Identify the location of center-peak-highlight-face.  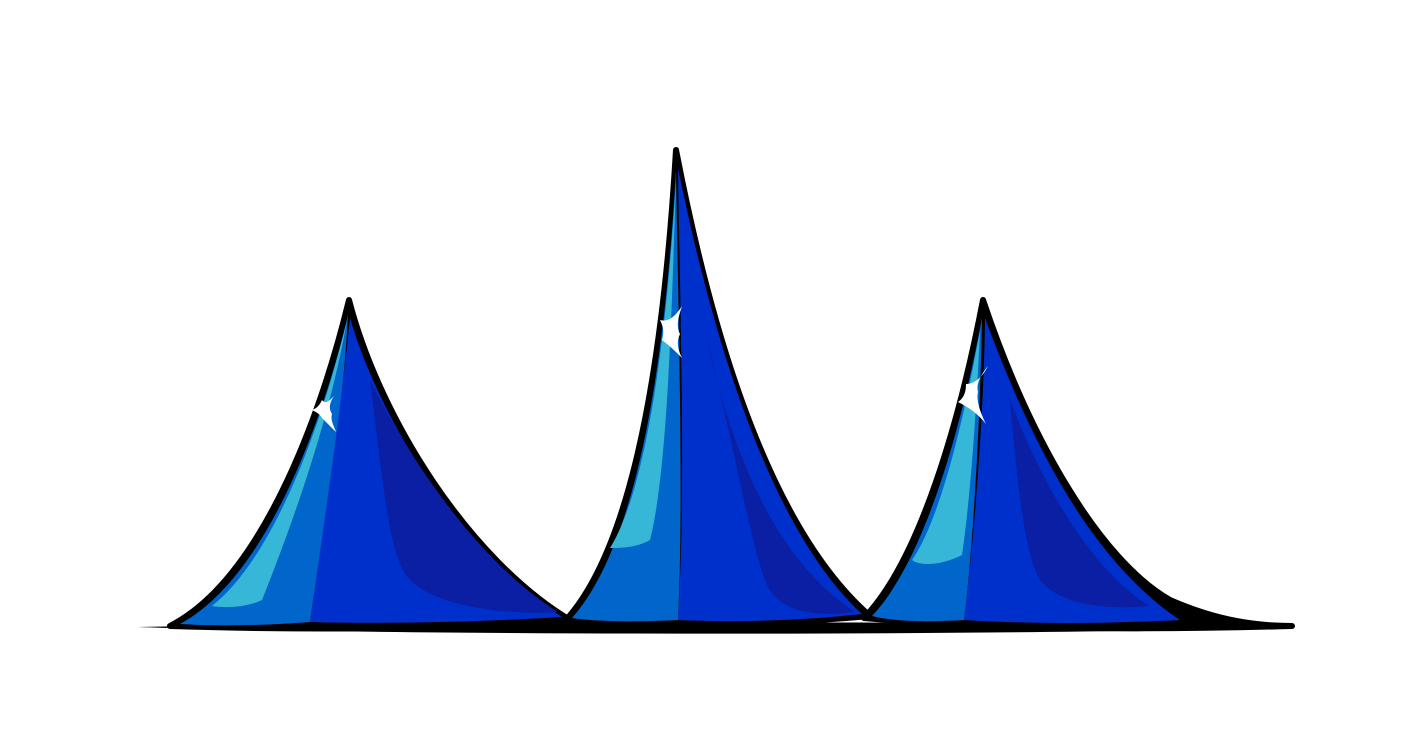
(643, 364).